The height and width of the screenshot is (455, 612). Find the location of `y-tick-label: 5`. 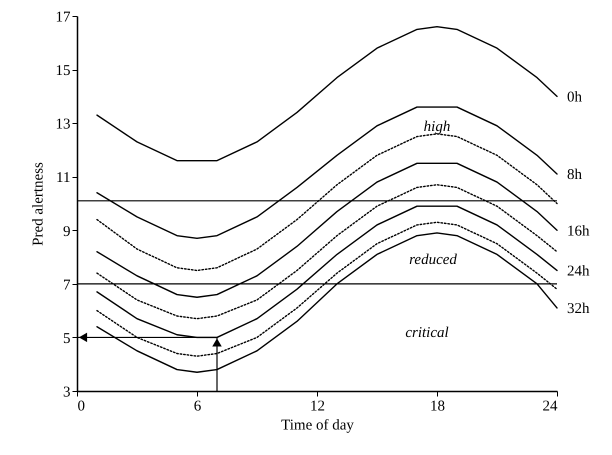

y-tick-label: 5 is located at coordinates (66, 338).